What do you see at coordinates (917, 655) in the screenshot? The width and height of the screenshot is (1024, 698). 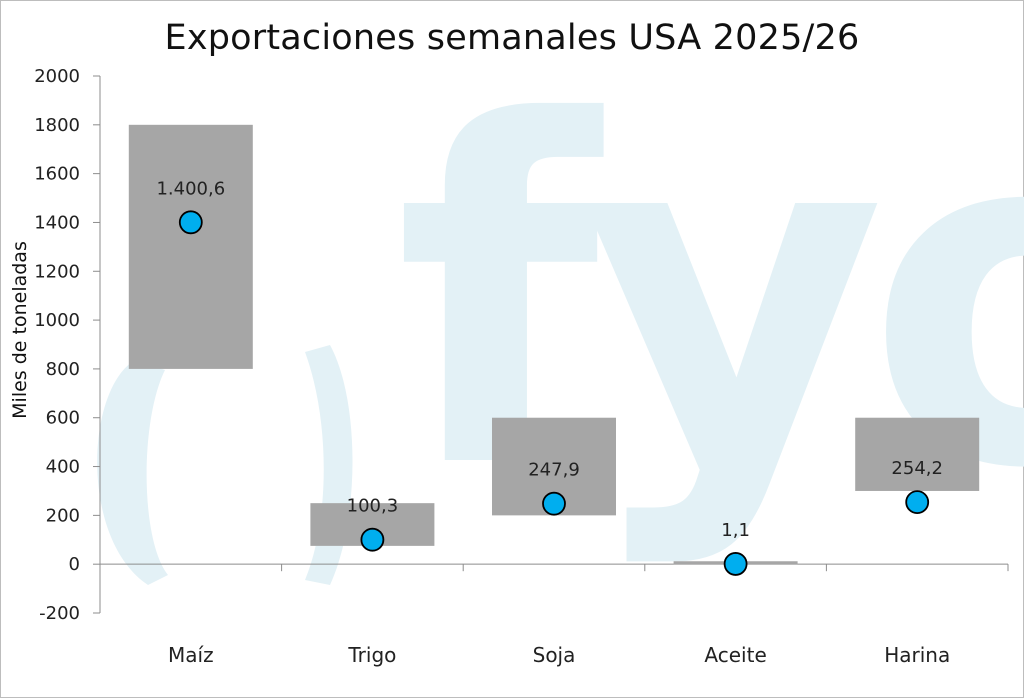 I see `x-tick-label: Harina` at bounding box center [917, 655].